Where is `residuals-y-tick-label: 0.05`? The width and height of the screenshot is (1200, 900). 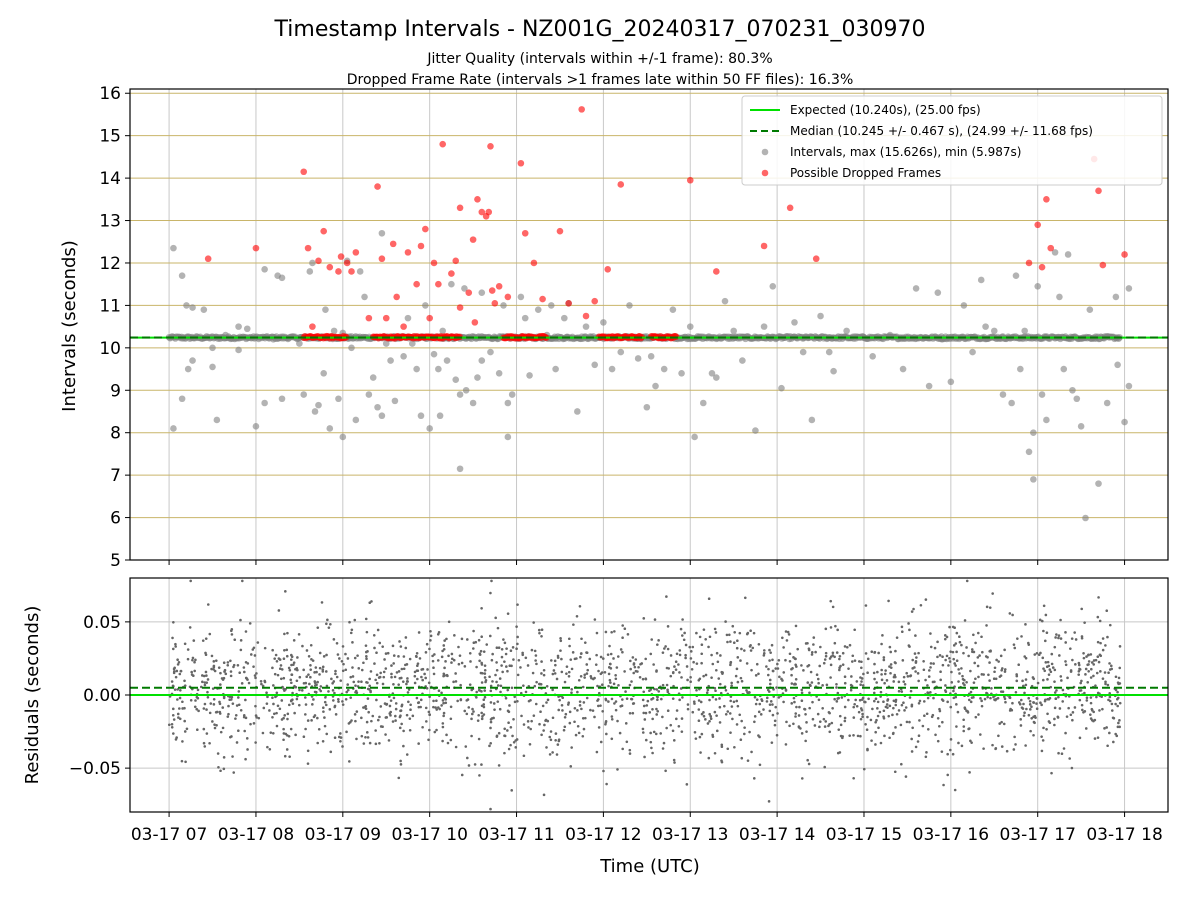 residuals-y-tick-label: 0.05 is located at coordinates (102, 623).